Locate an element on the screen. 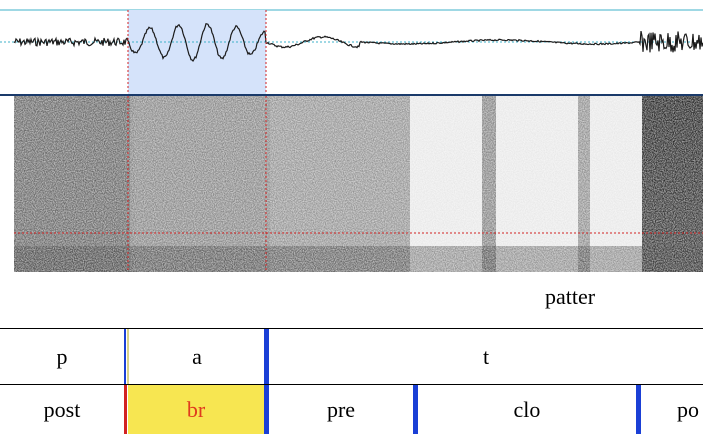 The height and width of the screenshot is (434, 703). phone-cell-p: p is located at coordinates (62, 356).